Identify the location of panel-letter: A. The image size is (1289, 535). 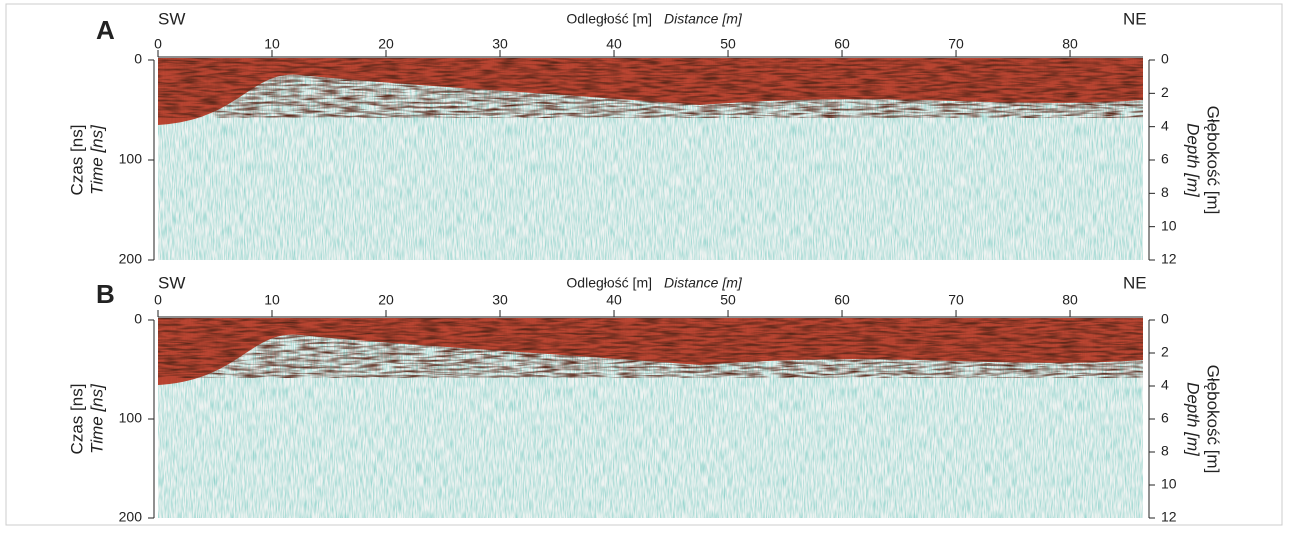
(105, 30).